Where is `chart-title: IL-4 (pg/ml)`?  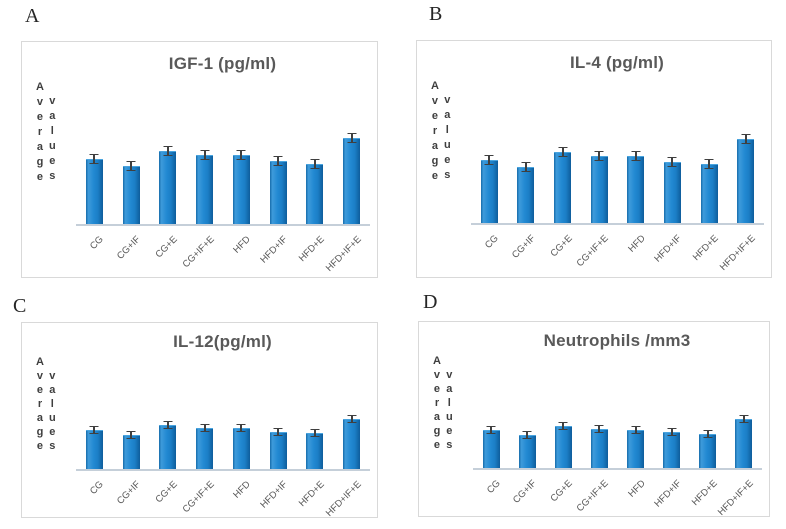
chart-title: IL-4 (pg/ml) is located at coordinates (617, 62).